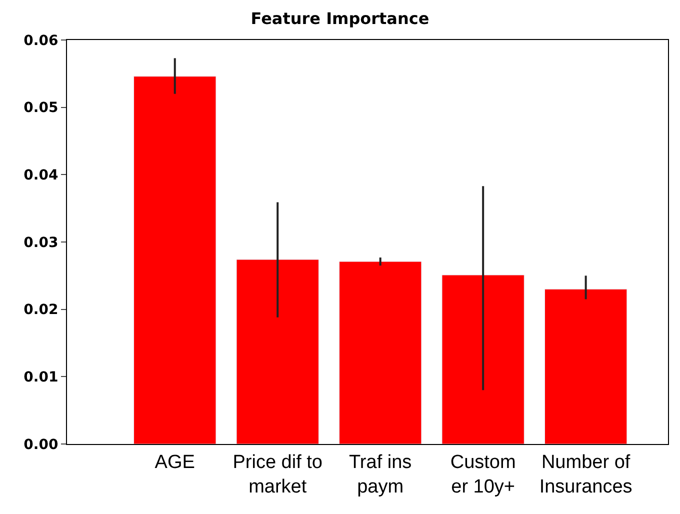 This screenshot has width=680, height=514. What do you see at coordinates (380, 475) in the screenshot?
I see `x-tick-label: Traf ins paym` at bounding box center [380, 475].